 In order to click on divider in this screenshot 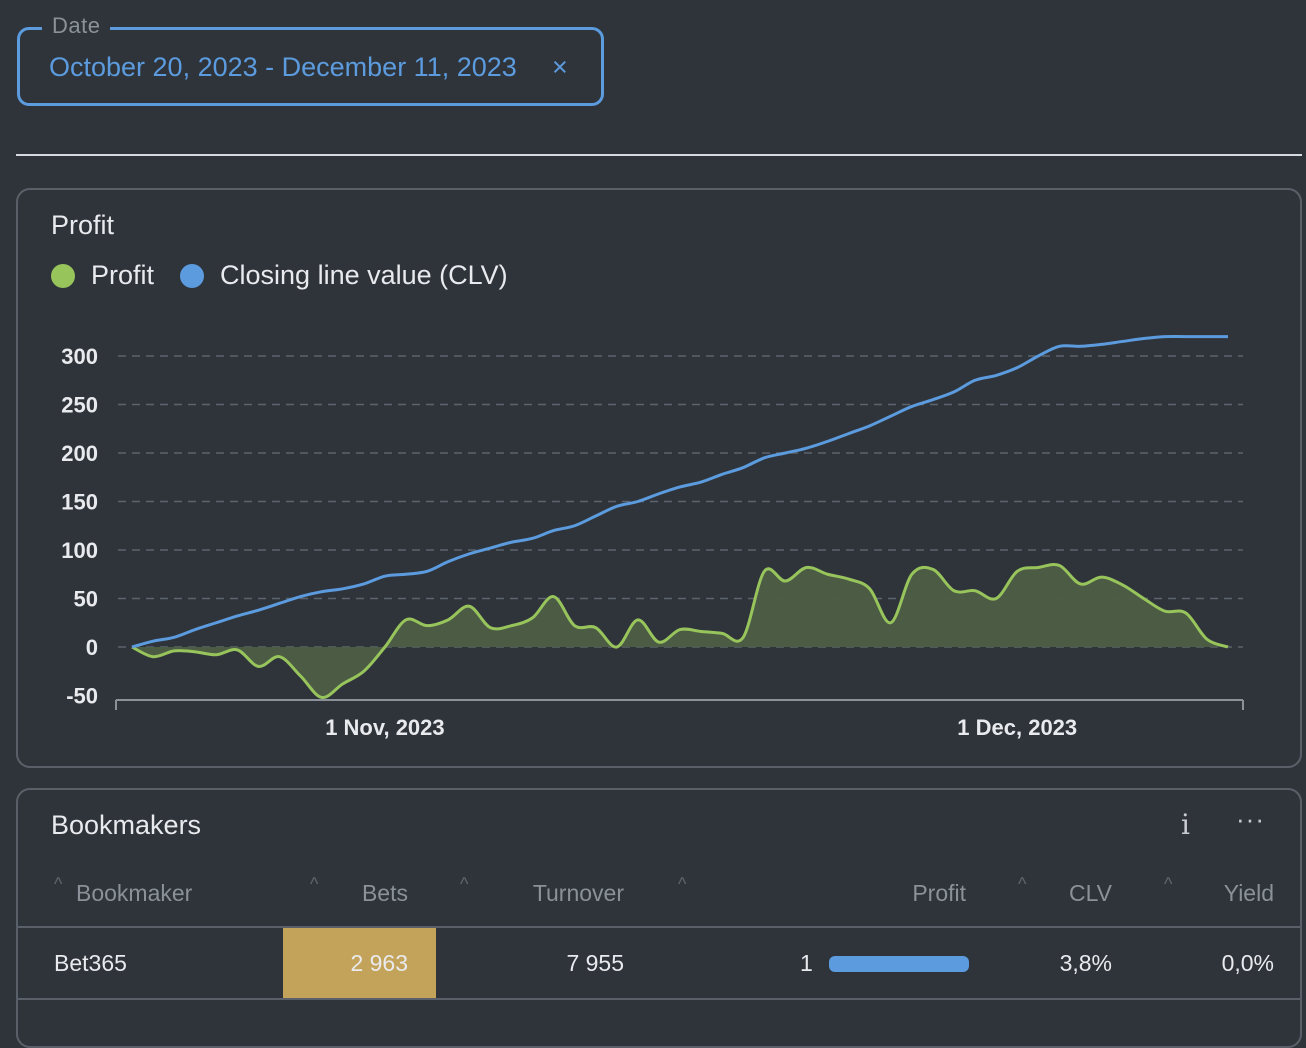, I will do `click(659, 155)`.